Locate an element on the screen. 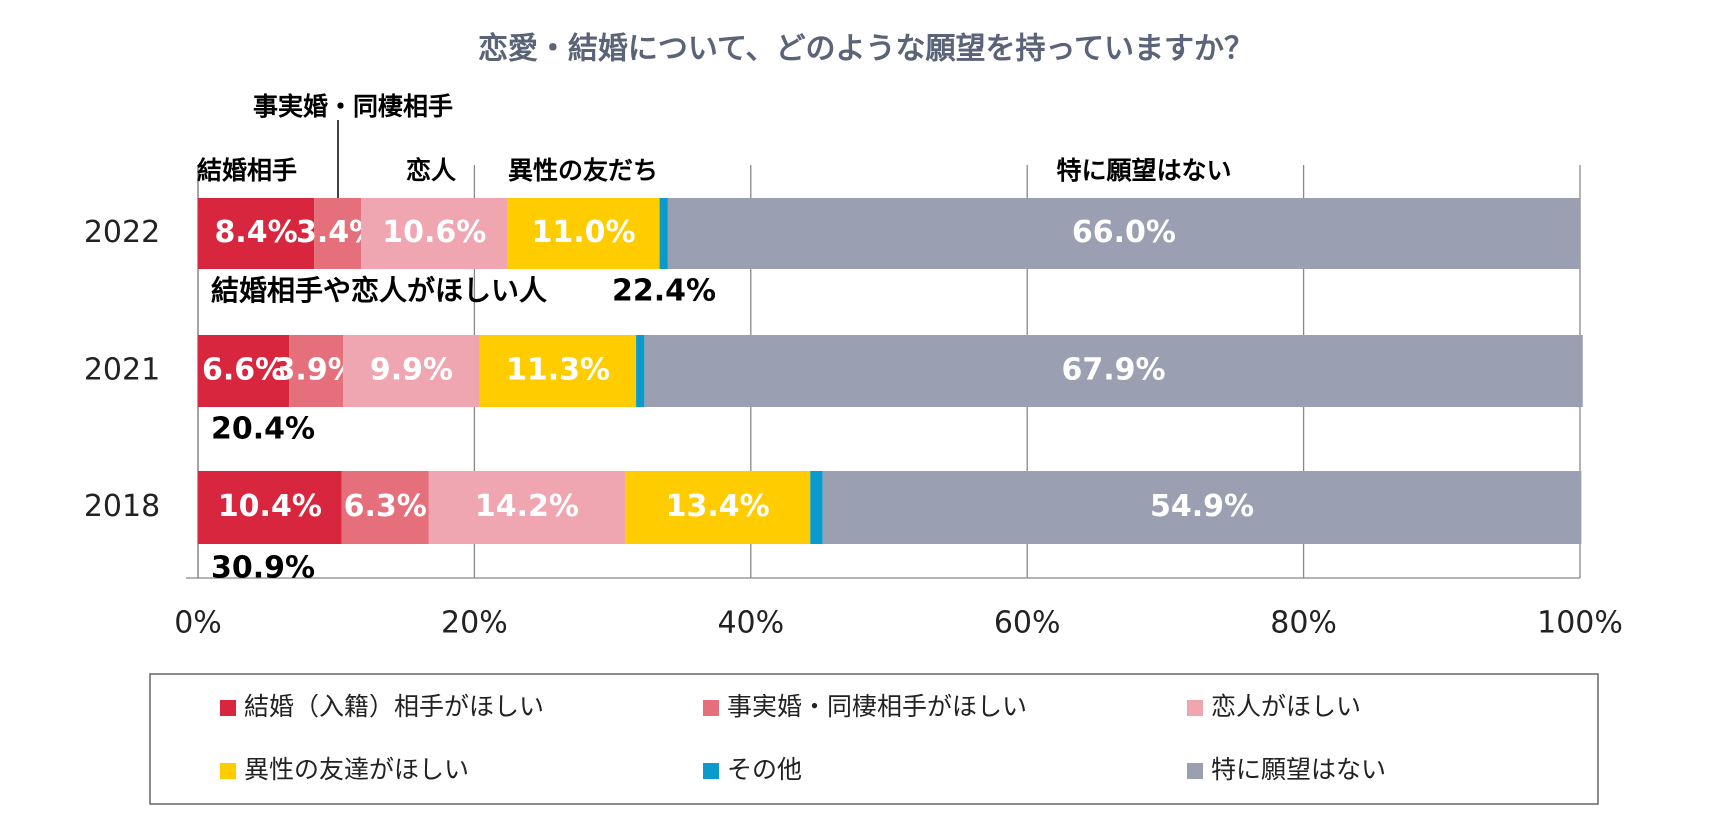  legend-label: 恋人がほしい is located at coordinates (1286, 706).